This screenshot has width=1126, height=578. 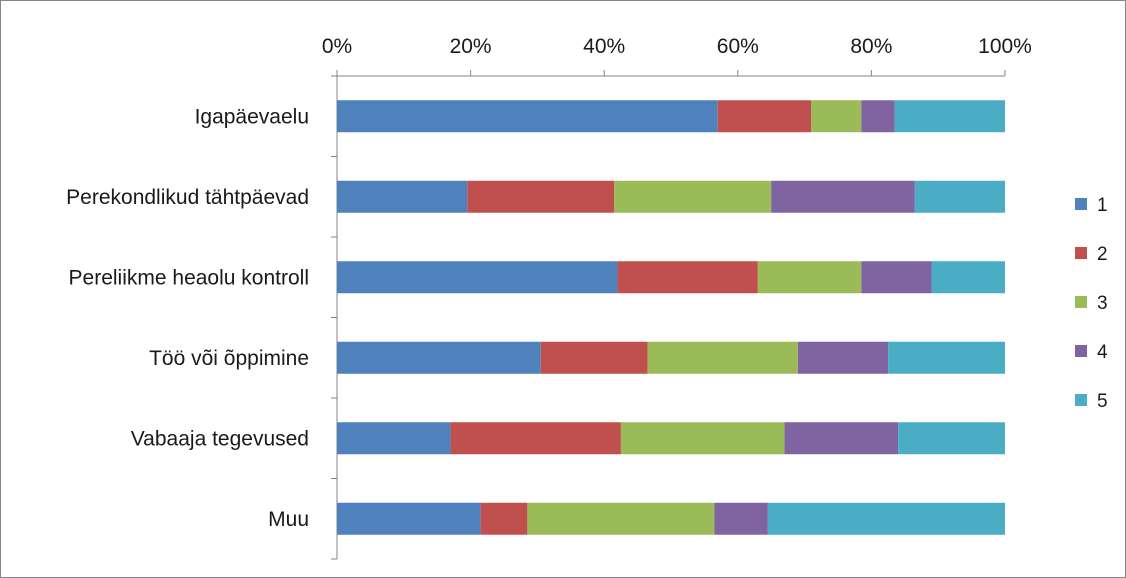 I want to click on legend-label: 3, so click(x=1102, y=303).